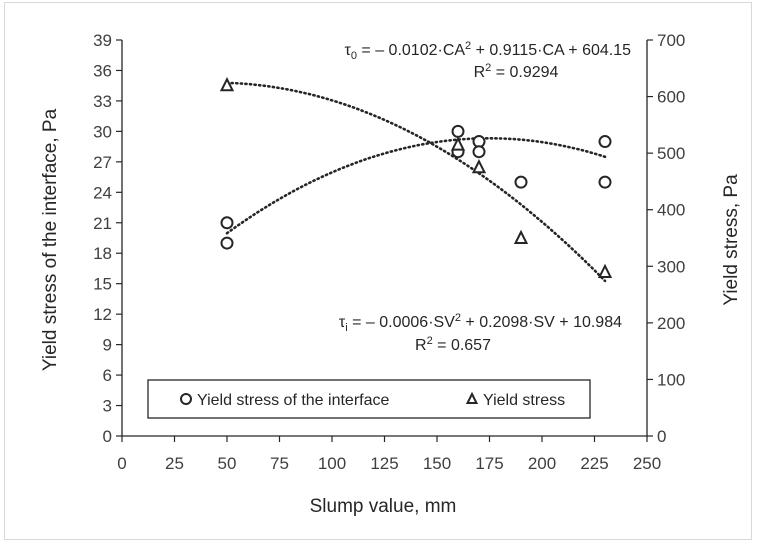 The width and height of the screenshot is (758, 545). I want to click on legend-marker-yield-stress, so click(472, 397).